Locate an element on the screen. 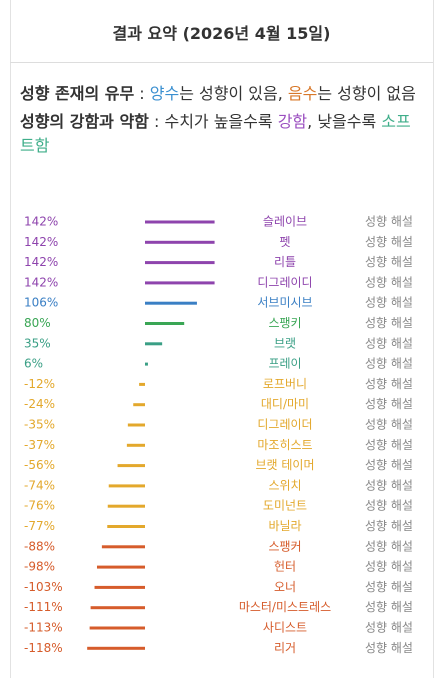 This screenshot has width=443, height=679. value-label: -111% is located at coordinates (43, 607).